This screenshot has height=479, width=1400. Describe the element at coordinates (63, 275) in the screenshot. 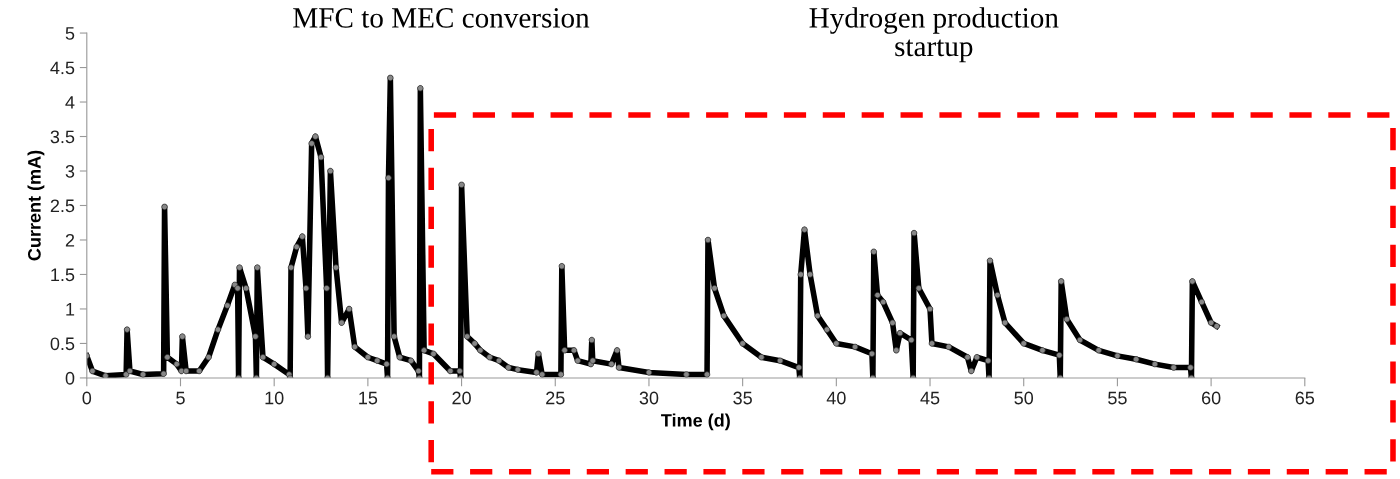

I see `y-tick-label: 1.5` at that location.